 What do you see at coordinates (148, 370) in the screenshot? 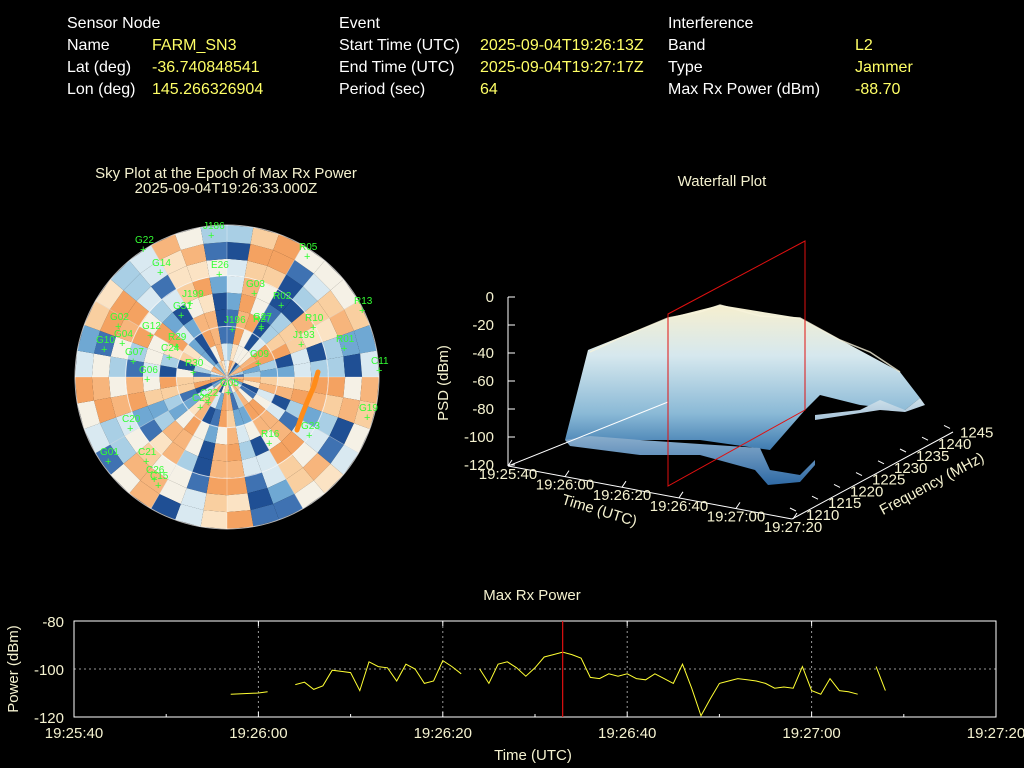
I see `satellite-label: G06` at bounding box center [148, 370].